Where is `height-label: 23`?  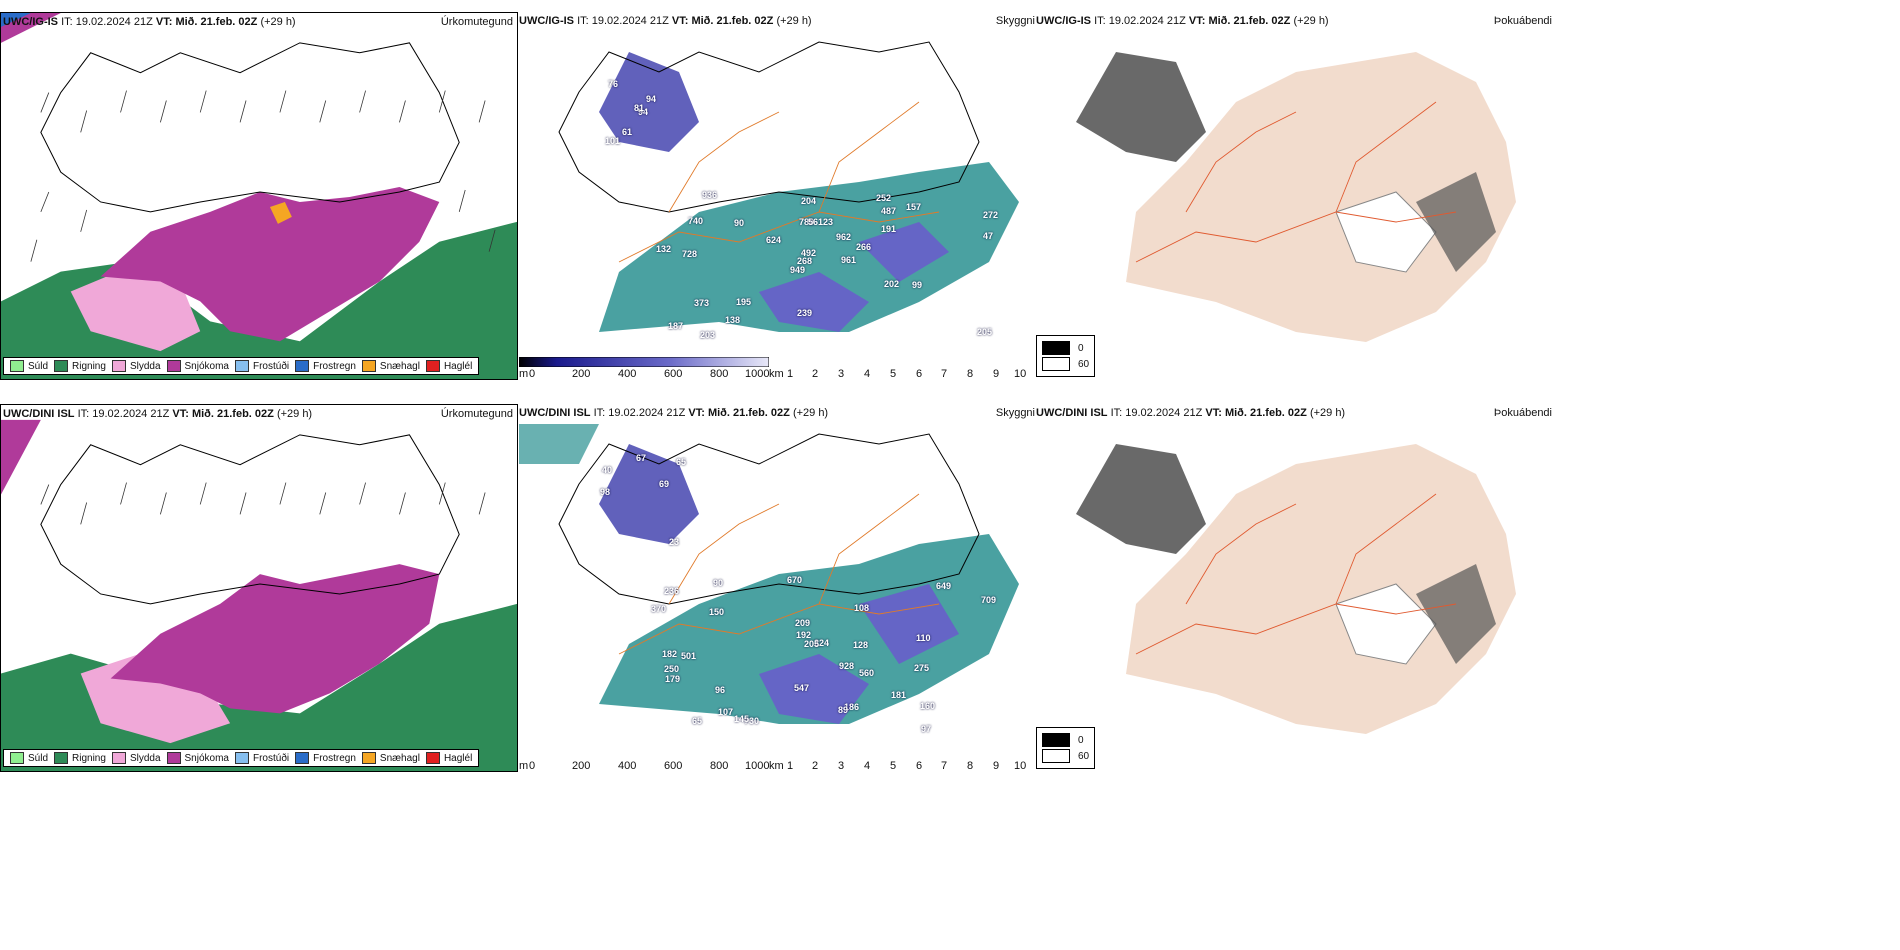
height-label: 23 is located at coordinates (674, 542).